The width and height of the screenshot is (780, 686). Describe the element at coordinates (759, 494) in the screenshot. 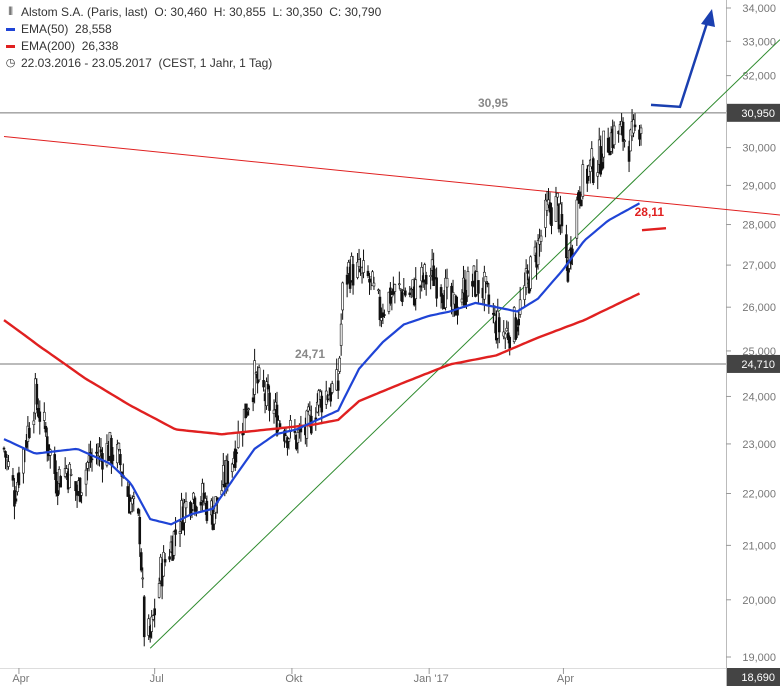

I see `y-tick-label: 22,000` at that location.